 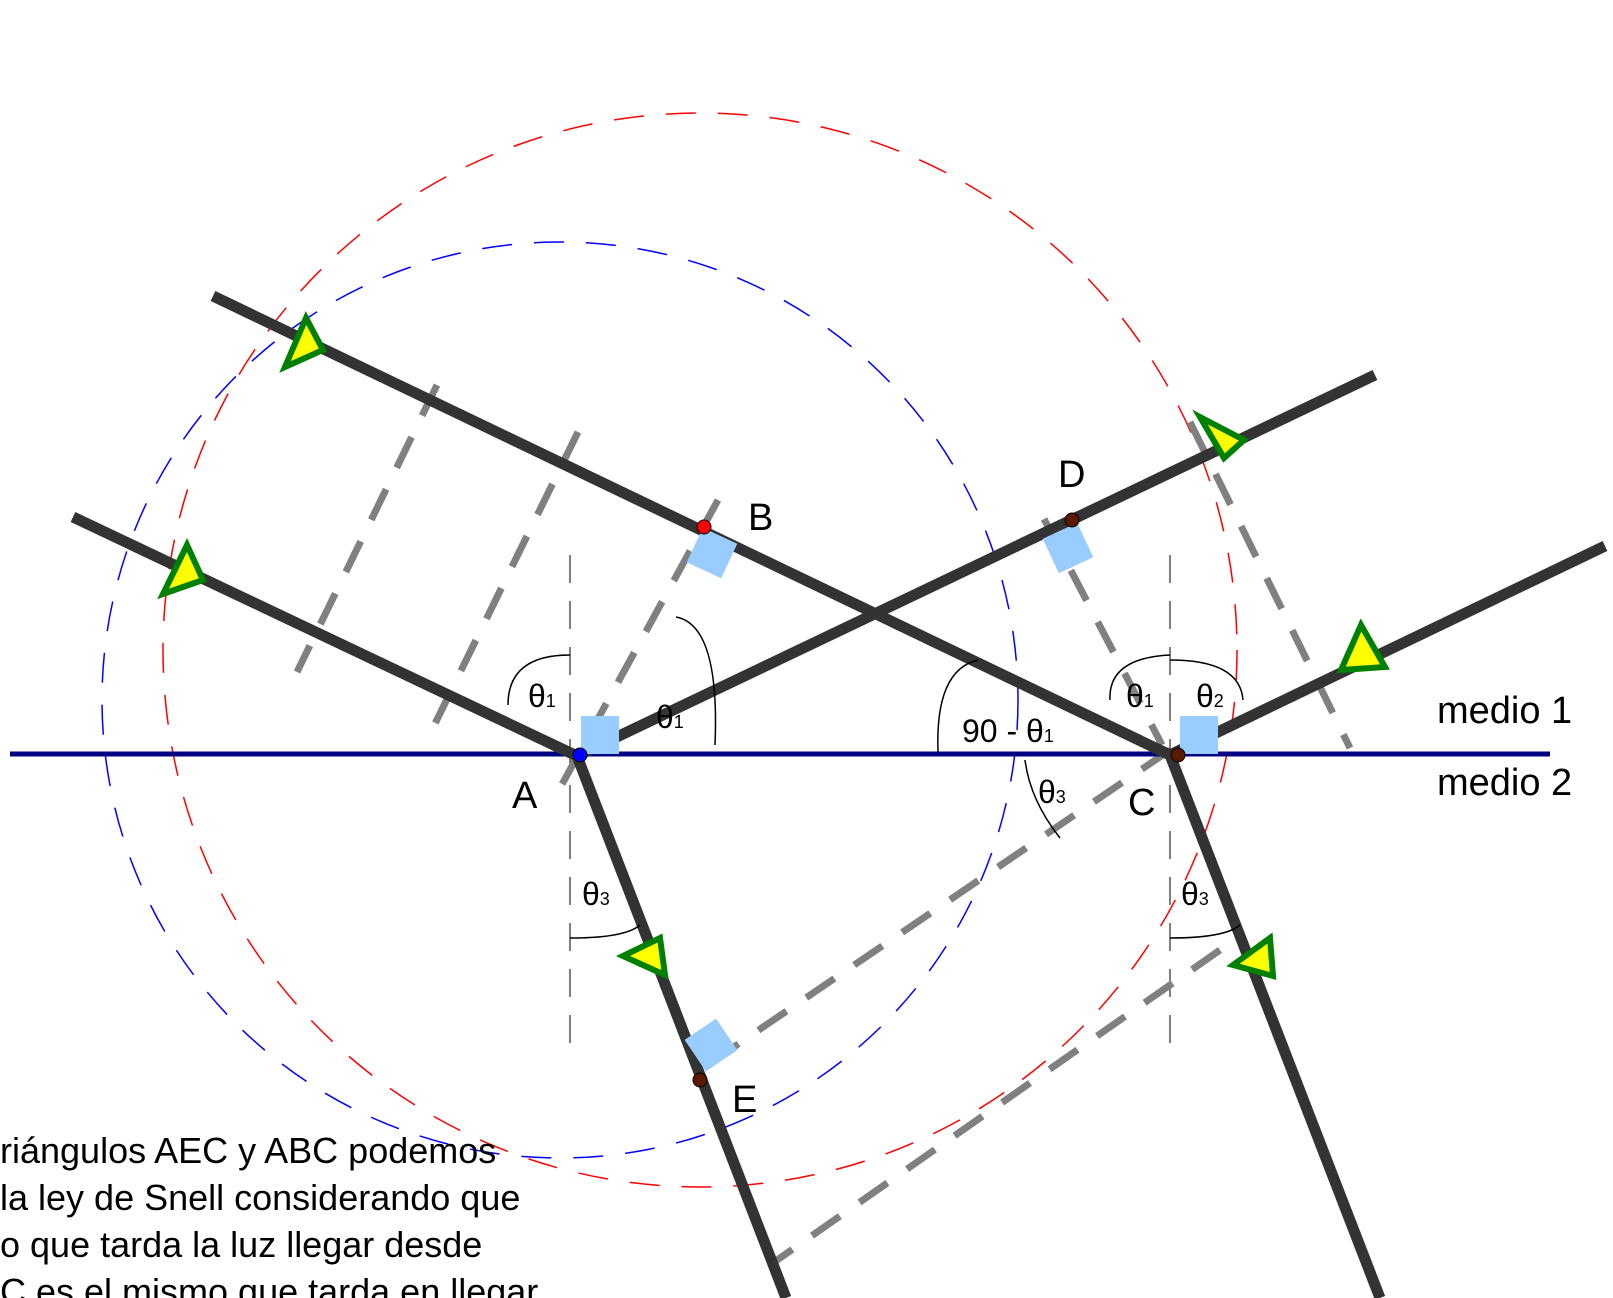 I want to click on arc-theta2-c, so click(x=1206, y=680).